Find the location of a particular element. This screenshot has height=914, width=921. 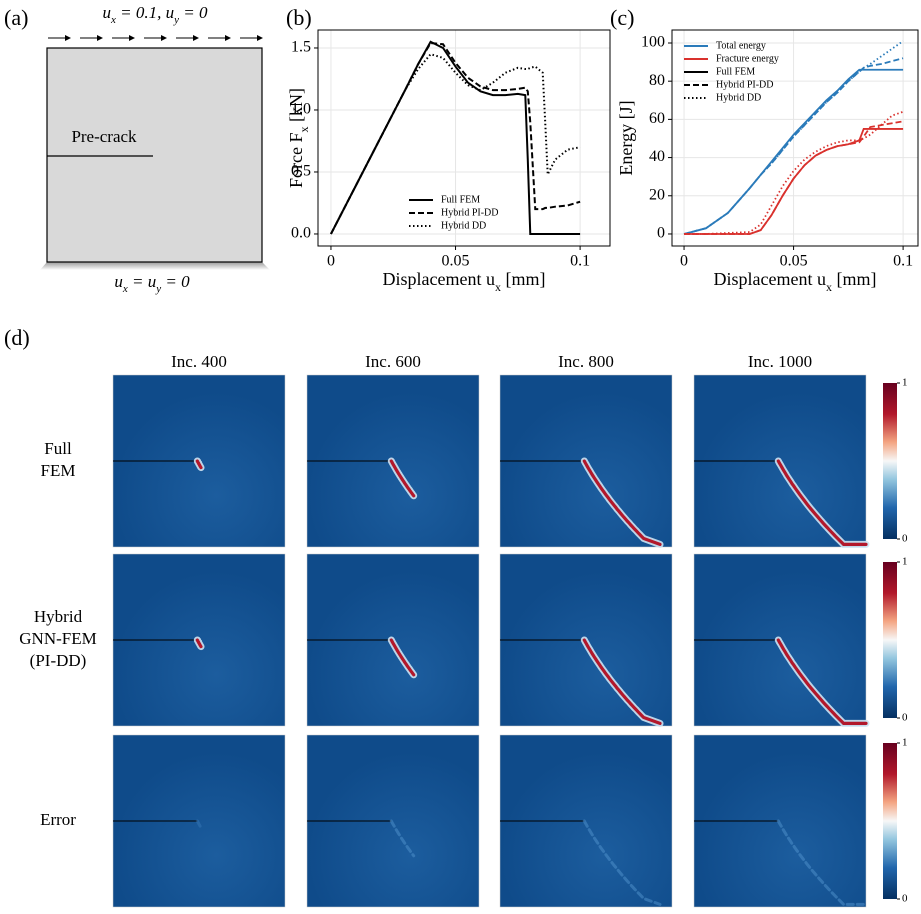

y-tick-label: 100 is located at coordinates (653, 42).